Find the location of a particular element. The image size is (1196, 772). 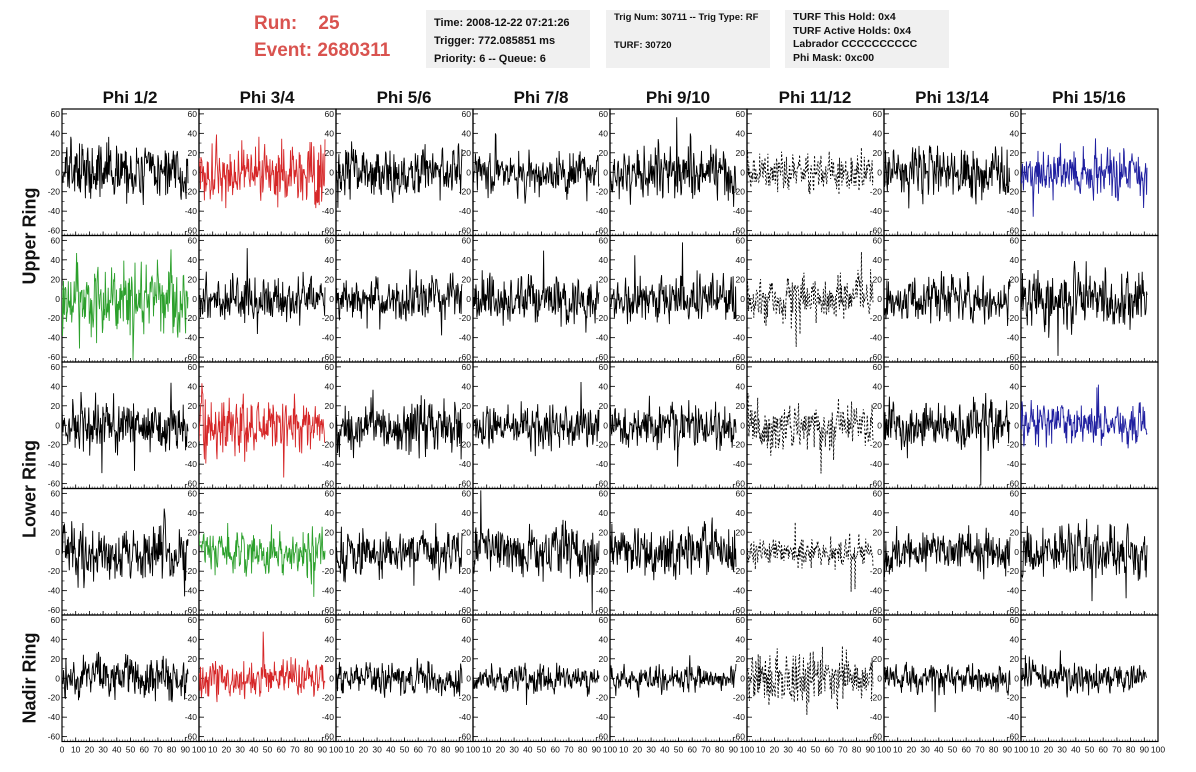

run-event-header: Run: 25 Event: 2680311 is located at coordinates (322, 37).